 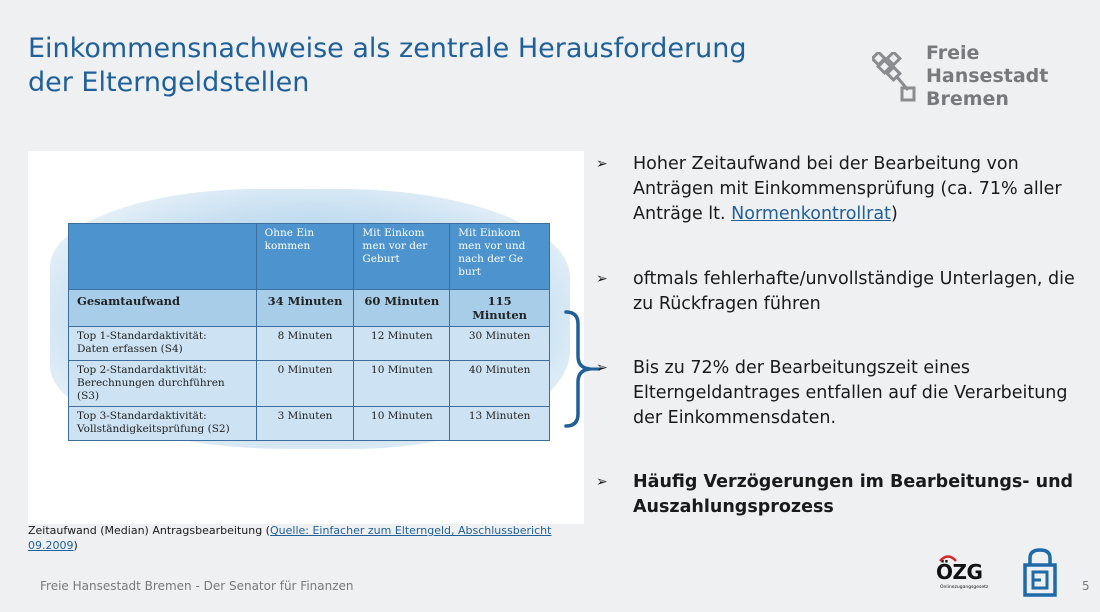 I want to click on table-header-col-2: Mit Einkom men vor der Geburt, so click(x=402, y=256).